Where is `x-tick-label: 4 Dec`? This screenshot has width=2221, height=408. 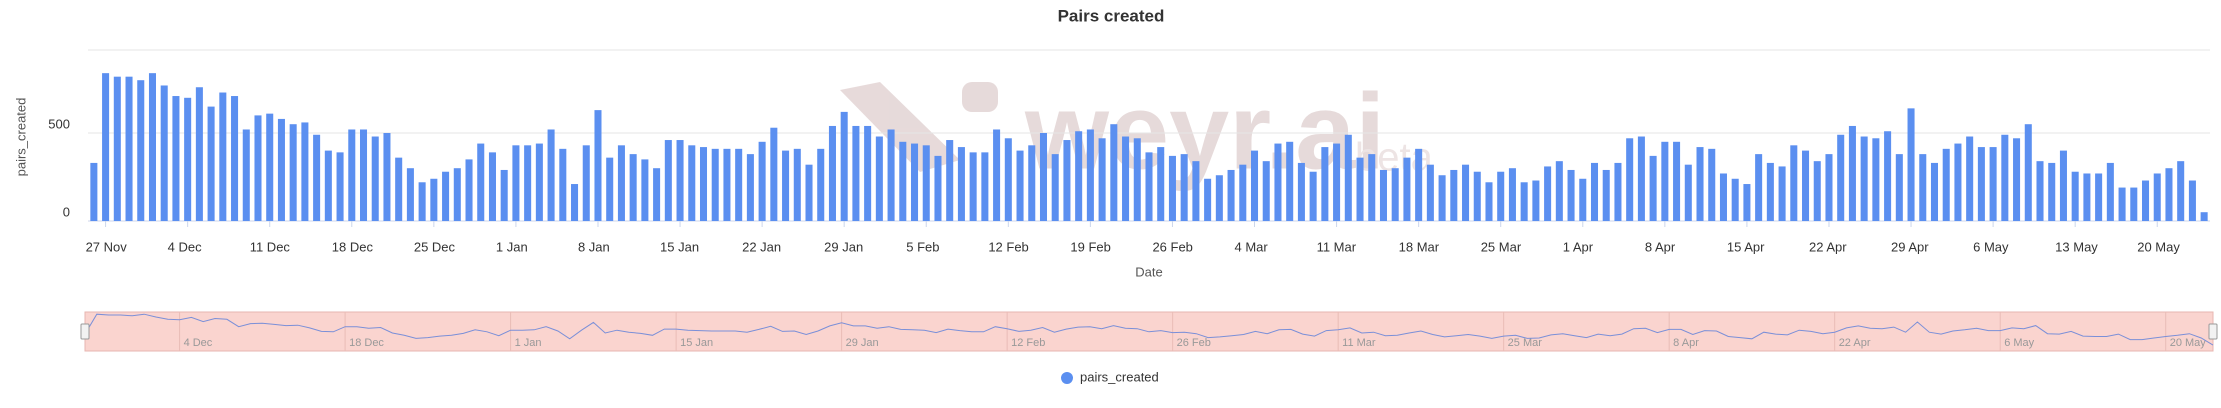 x-tick-label: 4 Dec is located at coordinates (185, 246).